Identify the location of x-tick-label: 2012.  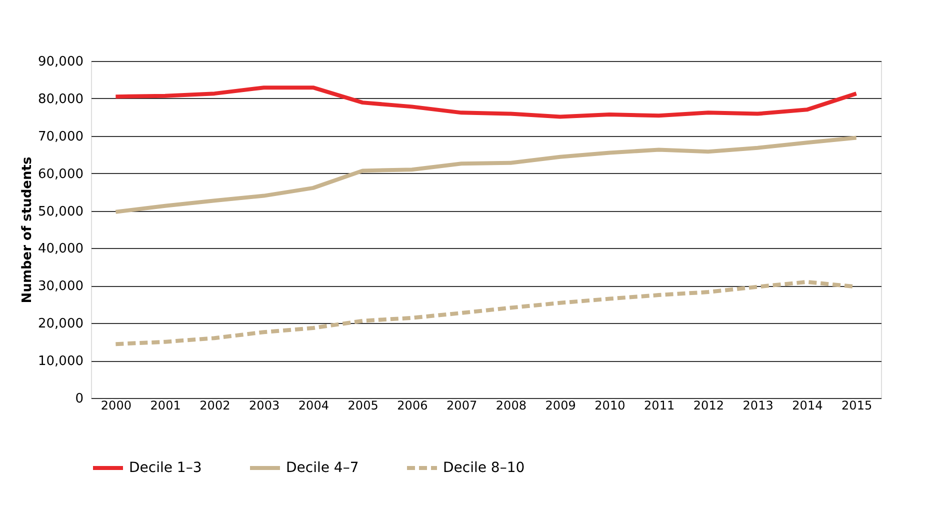
(708, 405).